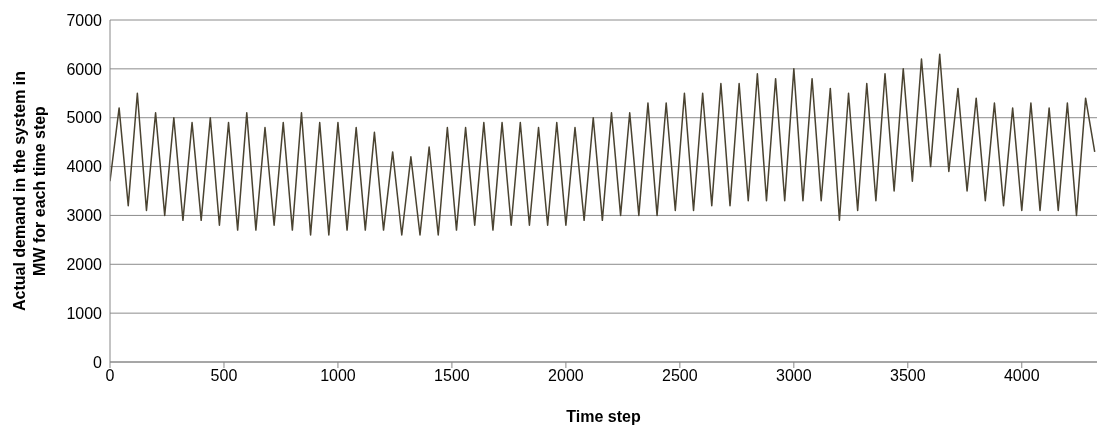 This screenshot has width=1113, height=437. Describe the element at coordinates (29, 191) in the screenshot. I see `y-axis-title: Actual demand in the system in MW for each time step` at that location.